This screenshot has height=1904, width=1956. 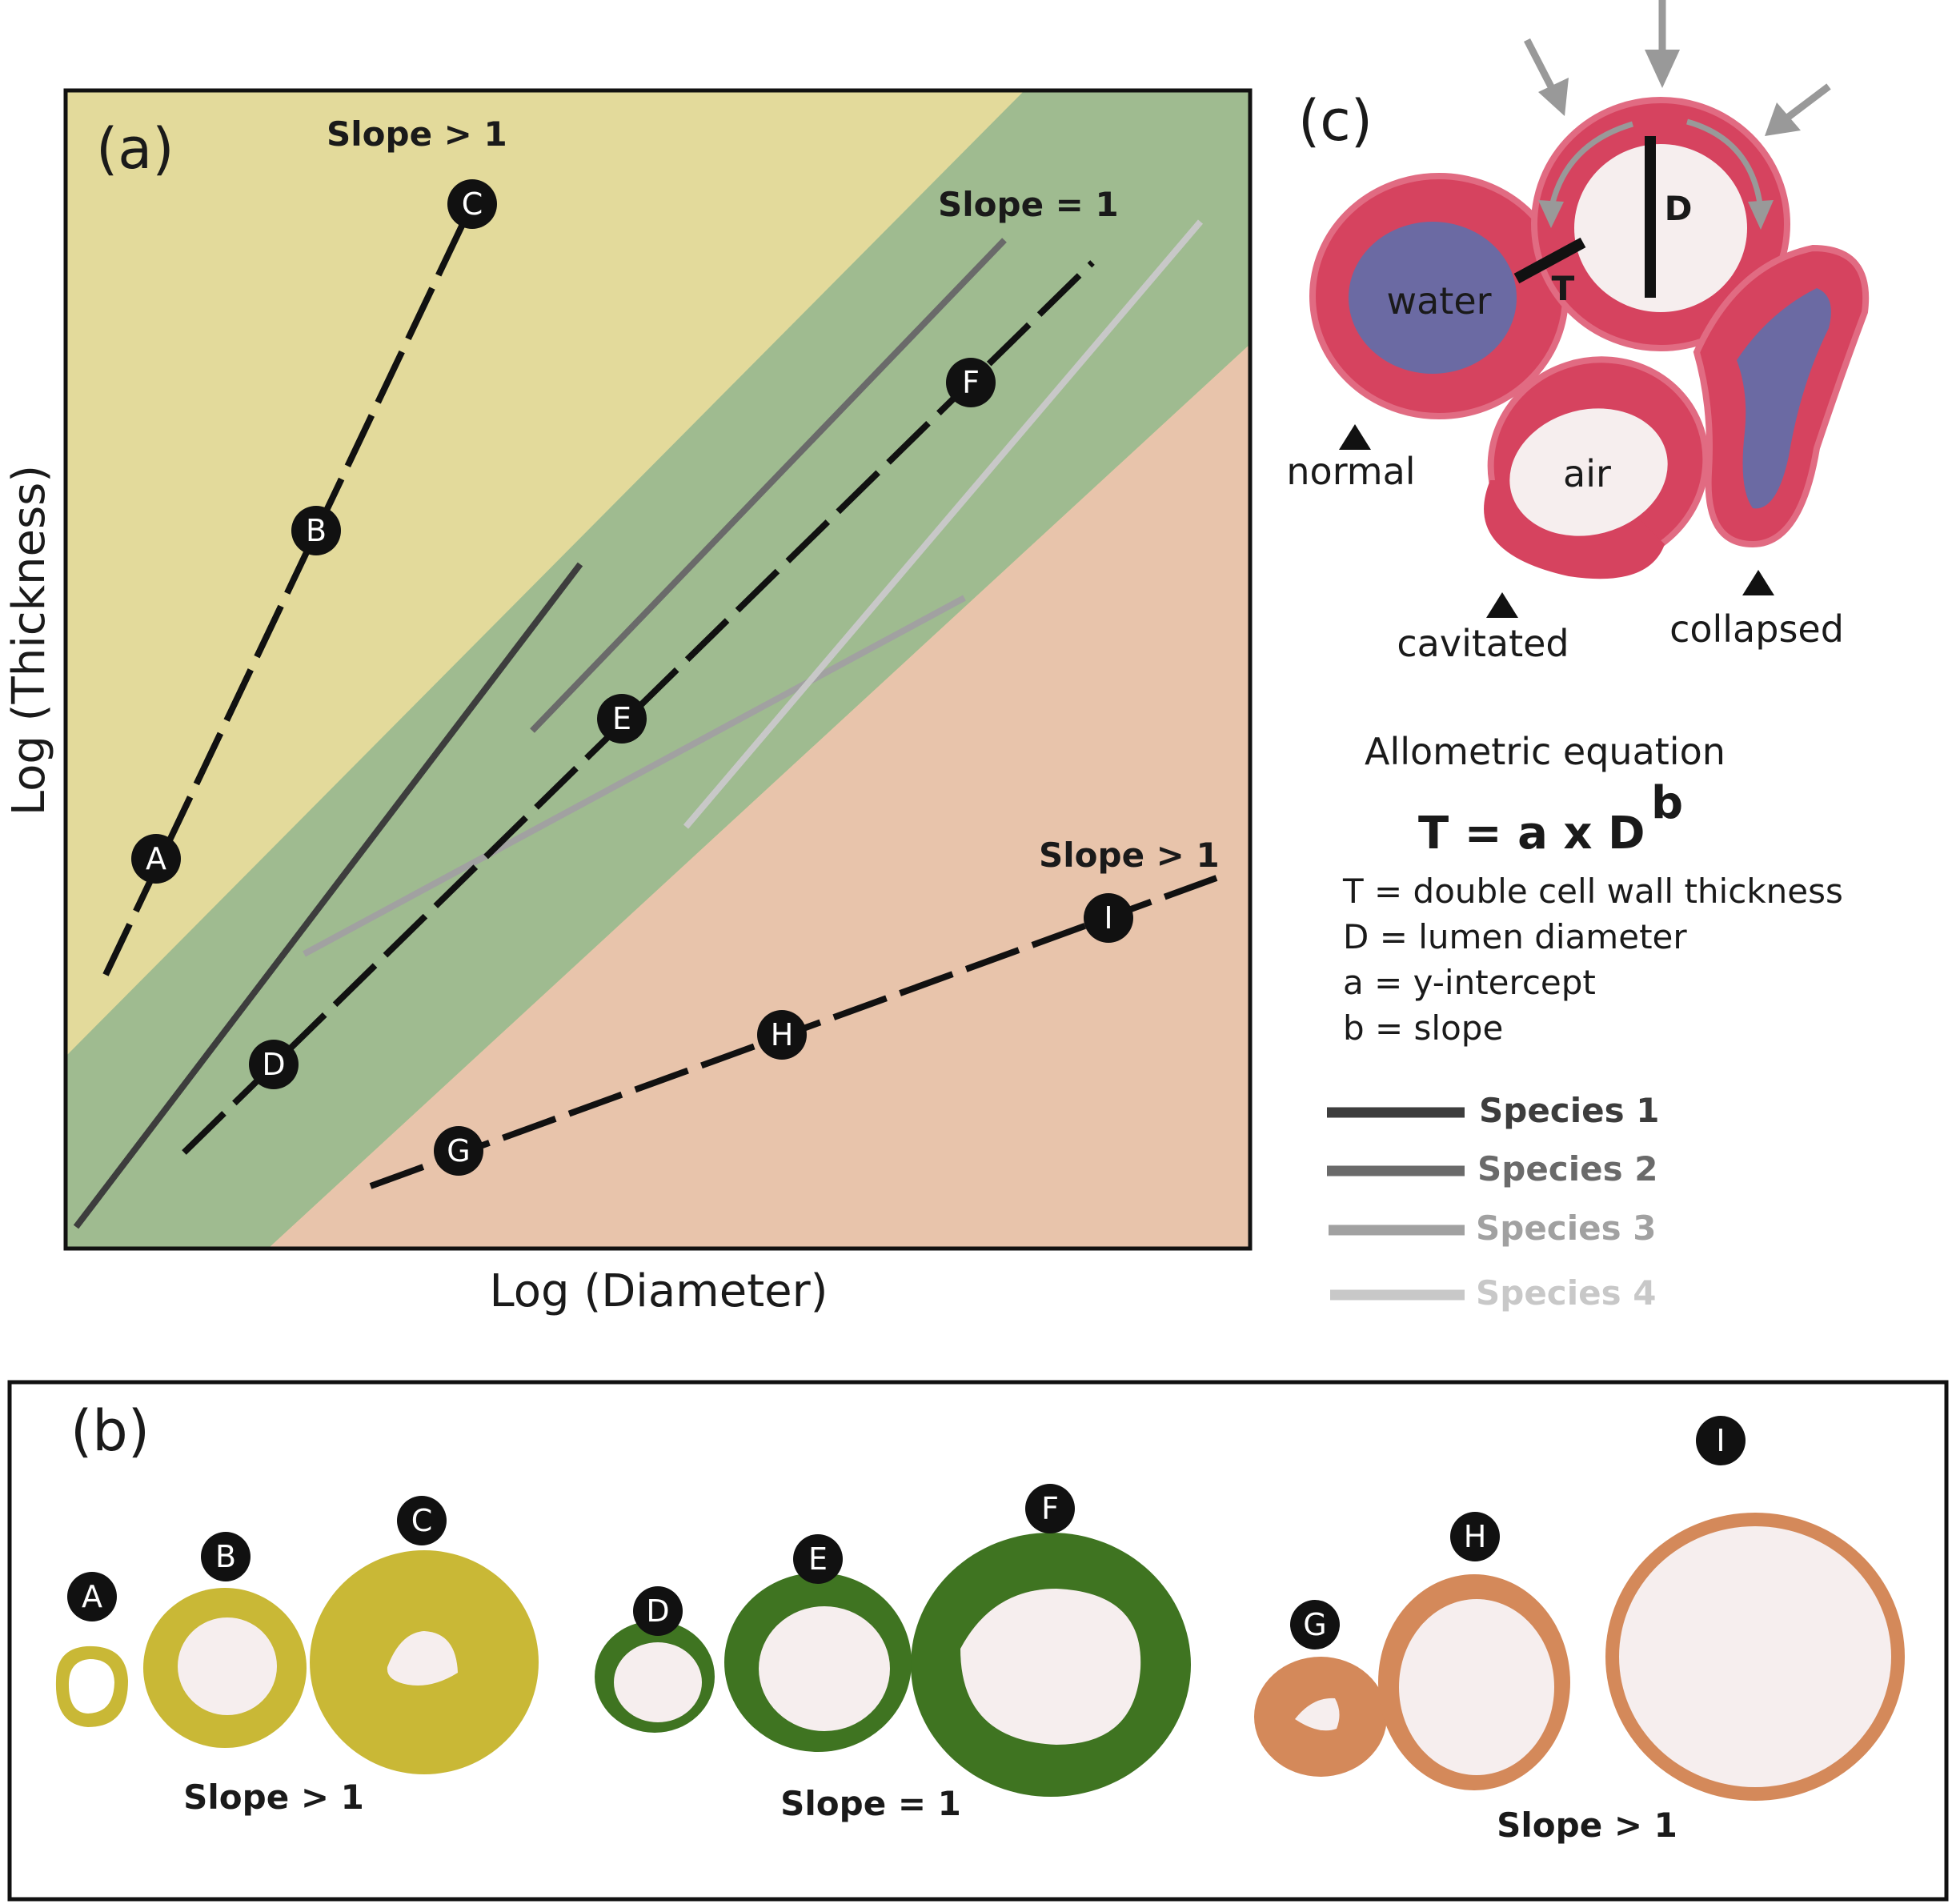 I want to click on cell-F, so click(x=1051, y=1665).